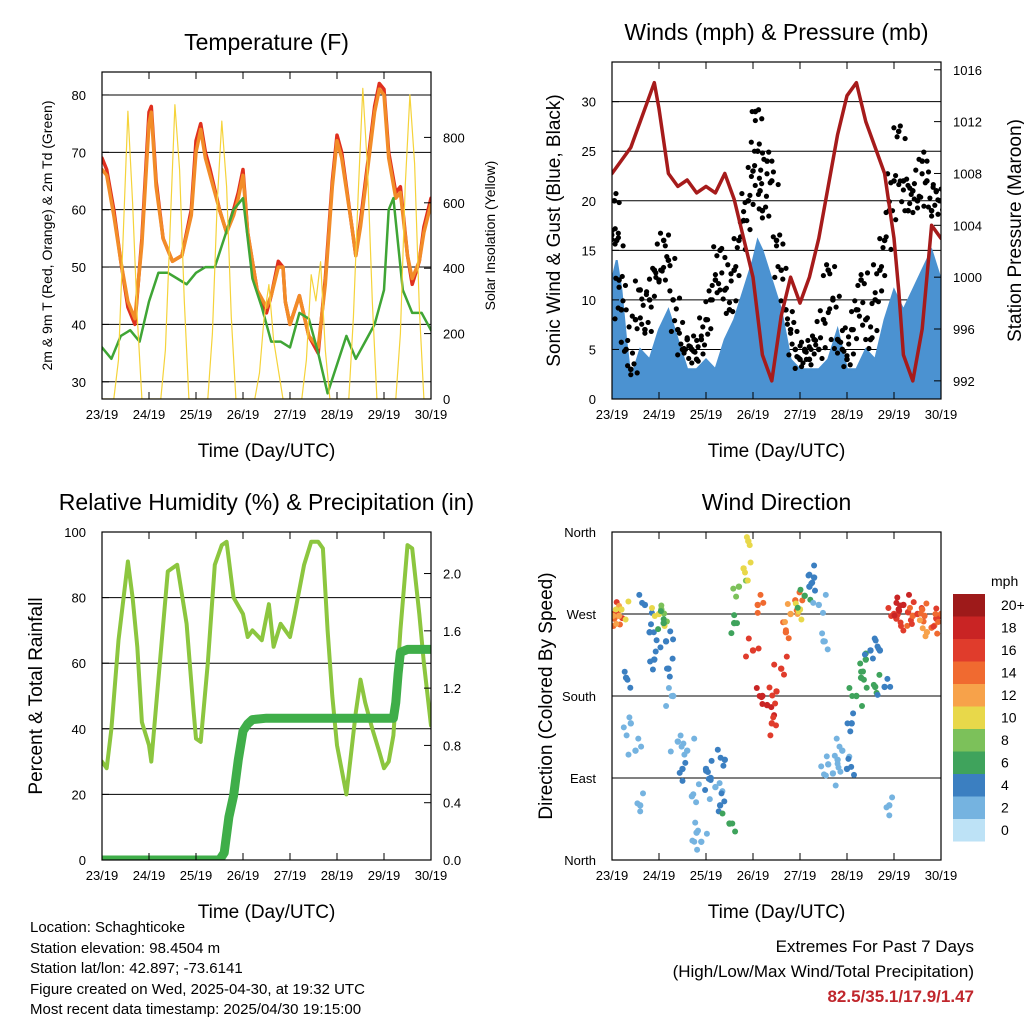 Image resolution: width=1024 pixels, height=1024 pixels. Describe the element at coordinates (243, 875) in the screenshot. I see `humidity-x-tick-label: 26/19` at that location.